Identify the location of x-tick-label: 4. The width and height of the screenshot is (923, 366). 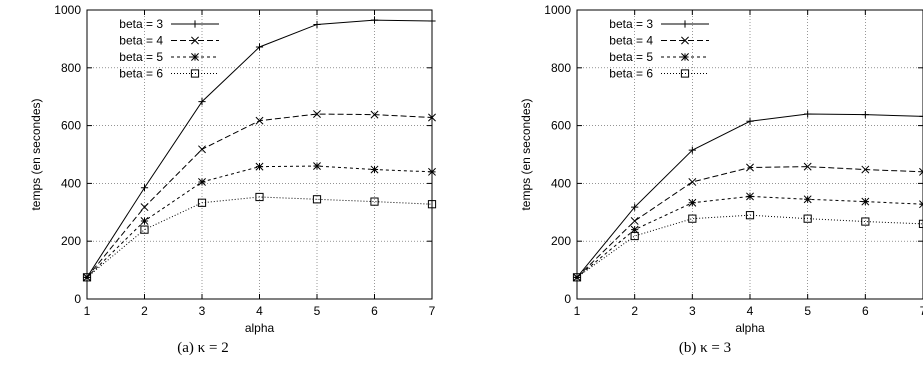
(259, 311).